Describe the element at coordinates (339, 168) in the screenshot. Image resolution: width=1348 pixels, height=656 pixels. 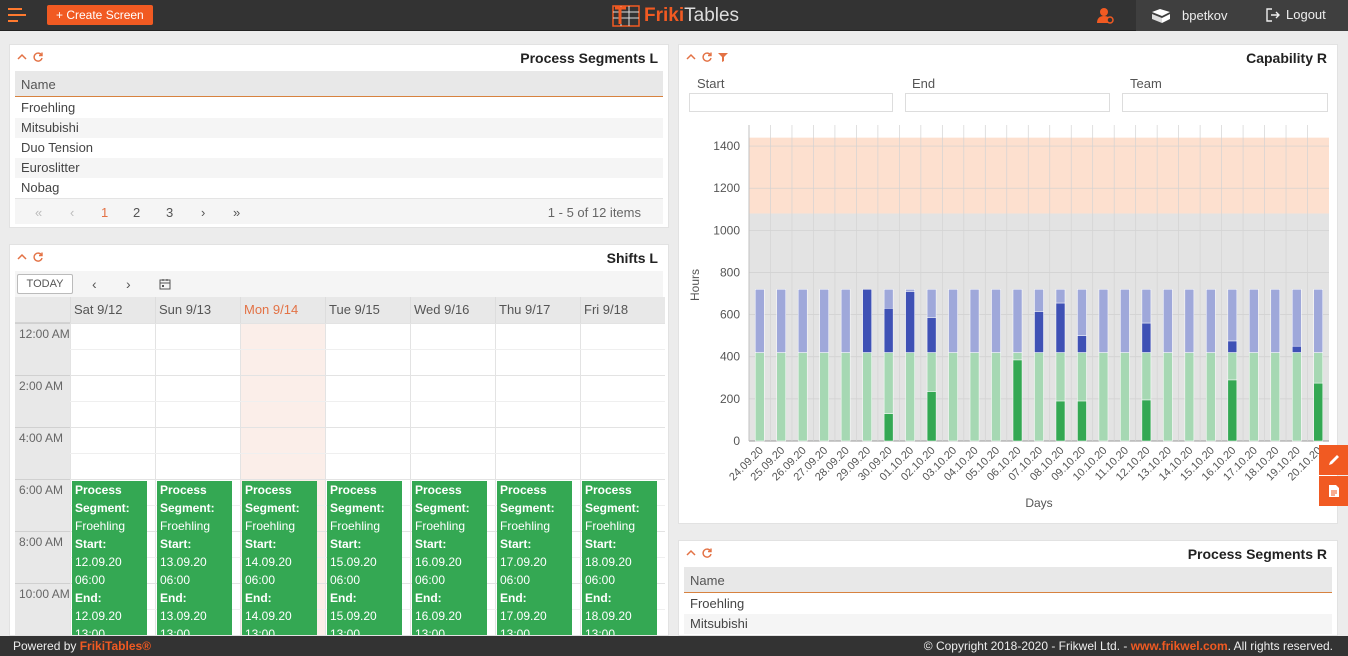
I see `table-row: Euroslitter` at that location.